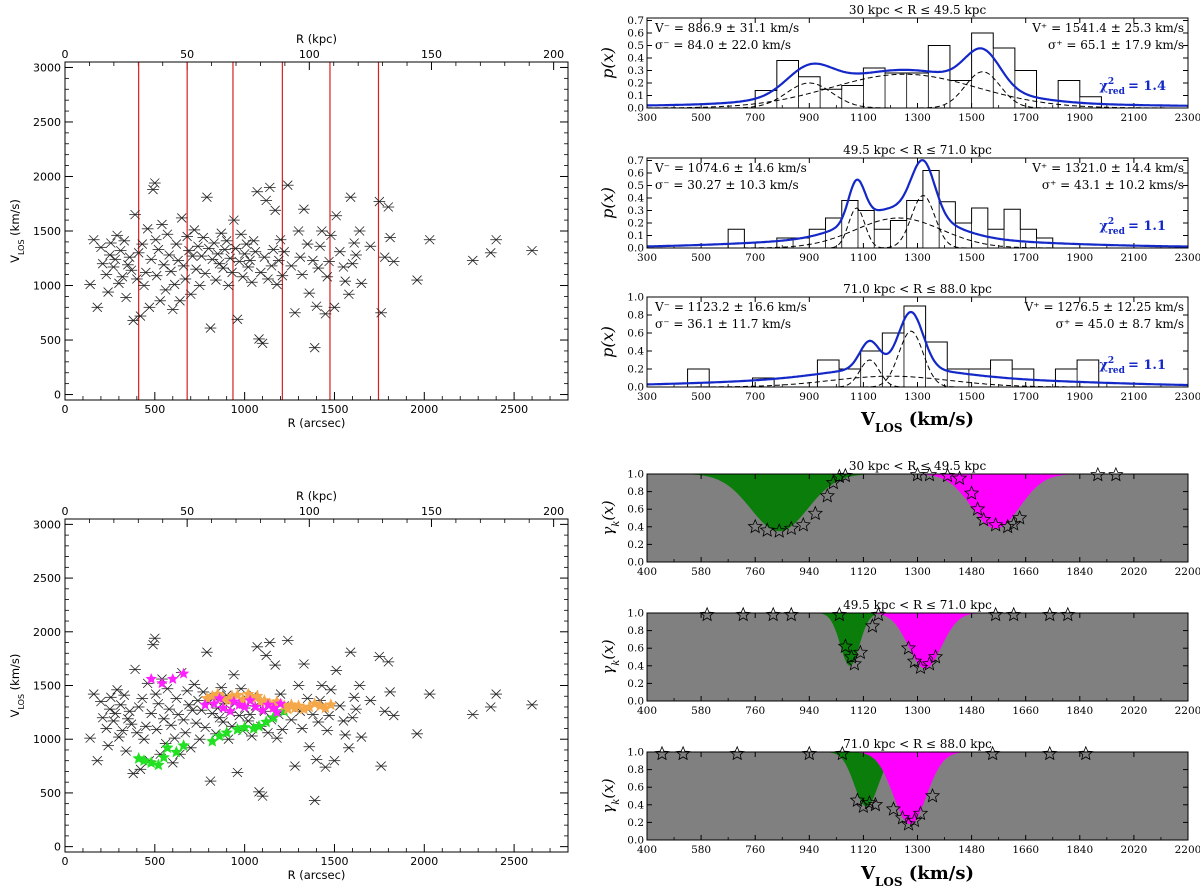 This screenshot has width=1200, height=894. Describe the element at coordinates (635, 174) in the screenshot. I see `y-tick-label: 0.6` at that location.